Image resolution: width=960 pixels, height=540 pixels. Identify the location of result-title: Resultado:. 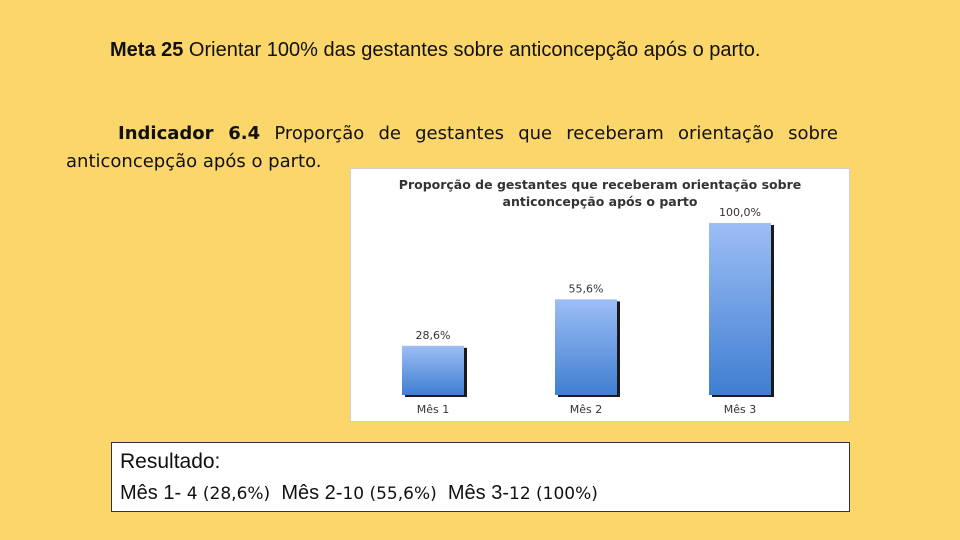
(170, 461).